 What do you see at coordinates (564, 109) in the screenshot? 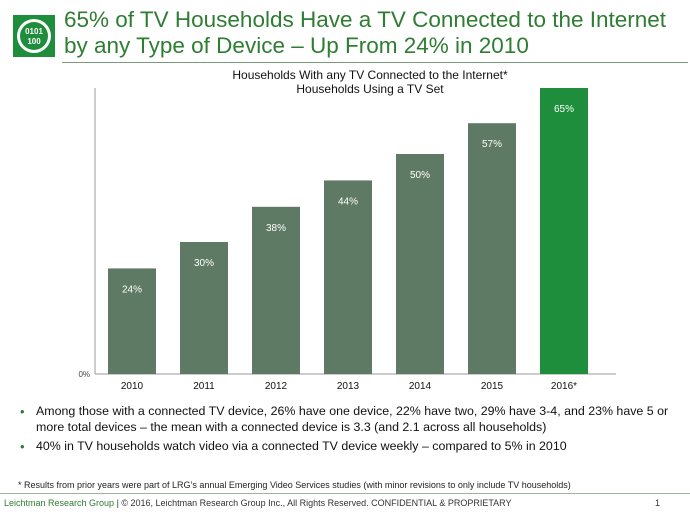
I see `bar-data-label: 65%` at bounding box center [564, 109].